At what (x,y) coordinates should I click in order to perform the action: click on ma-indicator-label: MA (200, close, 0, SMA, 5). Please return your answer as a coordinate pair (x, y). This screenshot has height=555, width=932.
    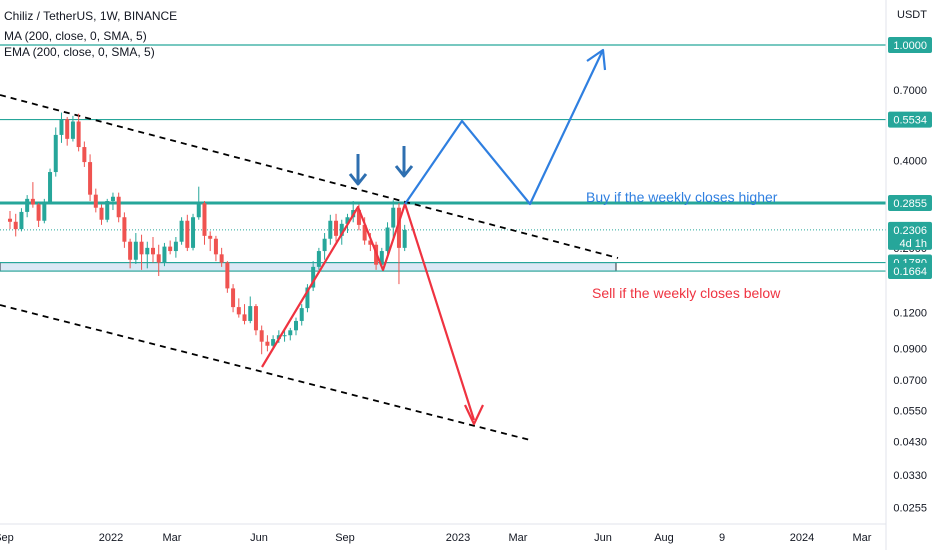
    Looking at the image, I should click on (75, 36).